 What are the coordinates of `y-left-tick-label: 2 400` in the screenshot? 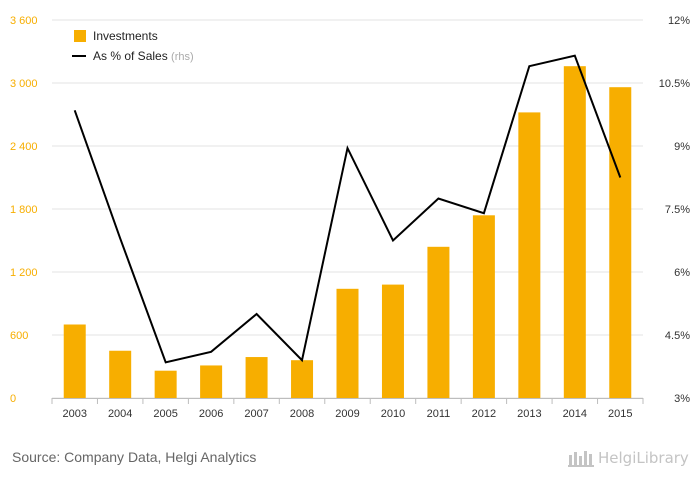 It's located at (24, 147).